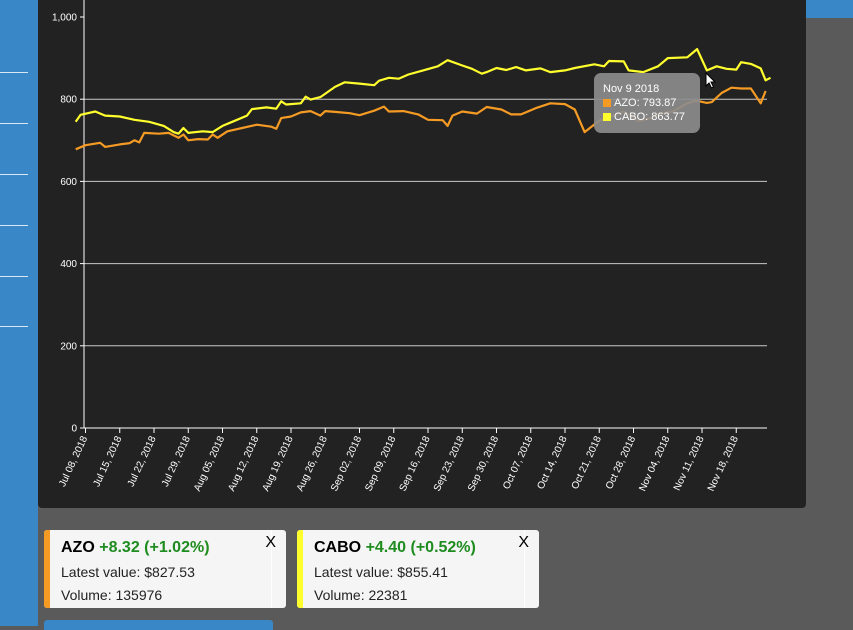 This screenshot has width=853, height=630. What do you see at coordinates (176, 461) in the screenshot?
I see `x-tick-label: Jul 29, 2018` at bounding box center [176, 461].